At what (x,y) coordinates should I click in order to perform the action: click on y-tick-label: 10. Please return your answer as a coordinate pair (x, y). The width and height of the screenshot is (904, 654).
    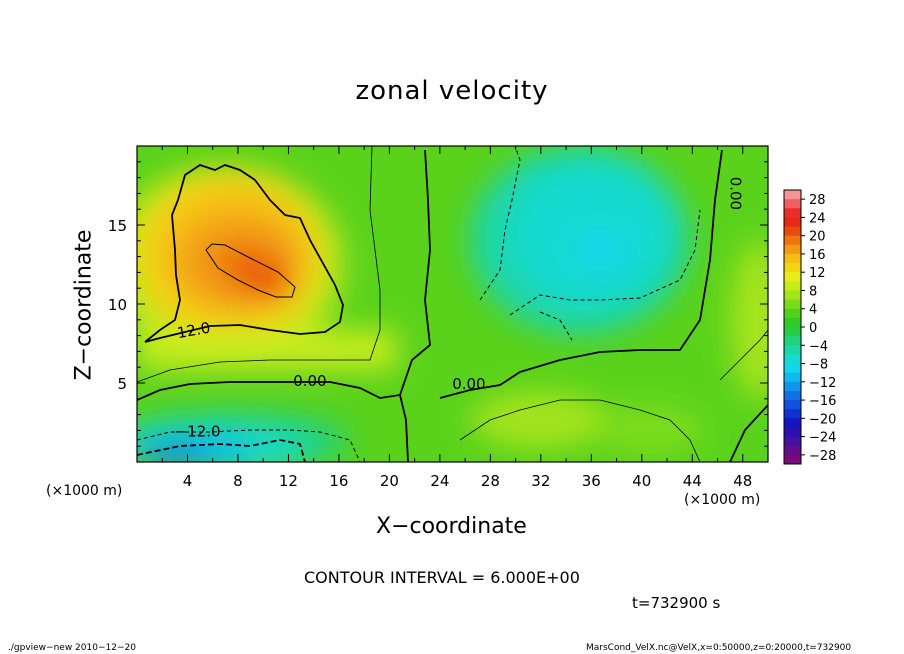
    Looking at the image, I should click on (117, 305).